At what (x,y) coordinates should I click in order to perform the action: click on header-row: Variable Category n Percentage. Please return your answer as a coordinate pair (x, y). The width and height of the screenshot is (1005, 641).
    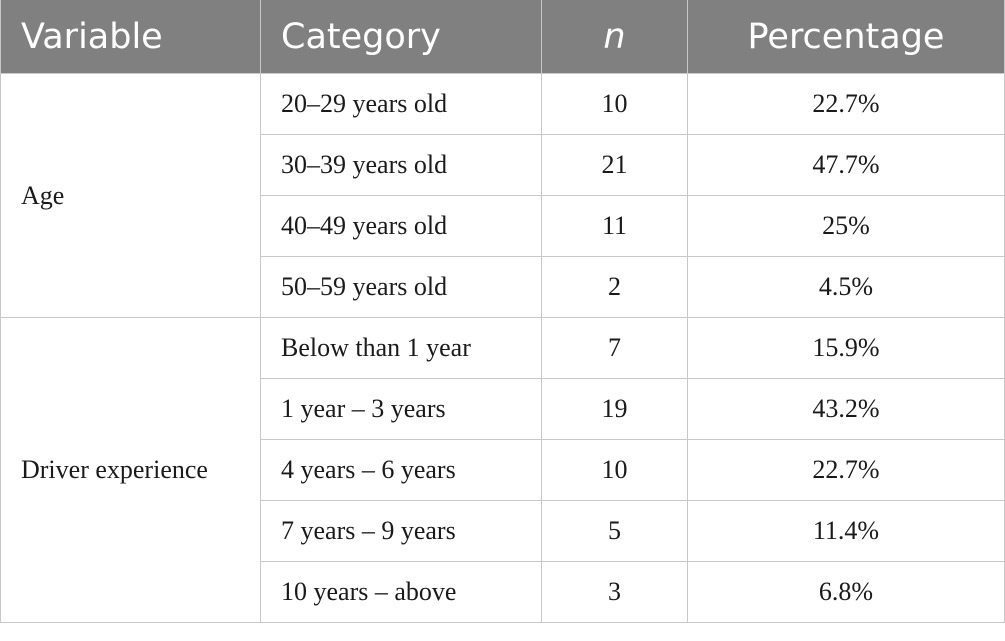
    Looking at the image, I should click on (502, 37).